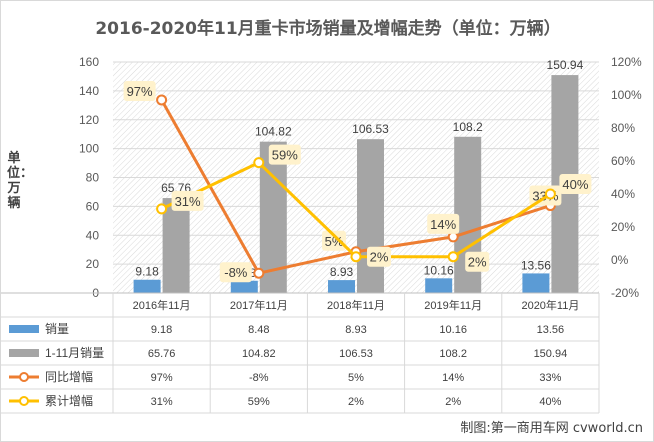 The width and height of the screenshot is (654, 442). Describe the element at coordinates (356, 378) in the screenshot. I see `table-cell: 5%` at that location.